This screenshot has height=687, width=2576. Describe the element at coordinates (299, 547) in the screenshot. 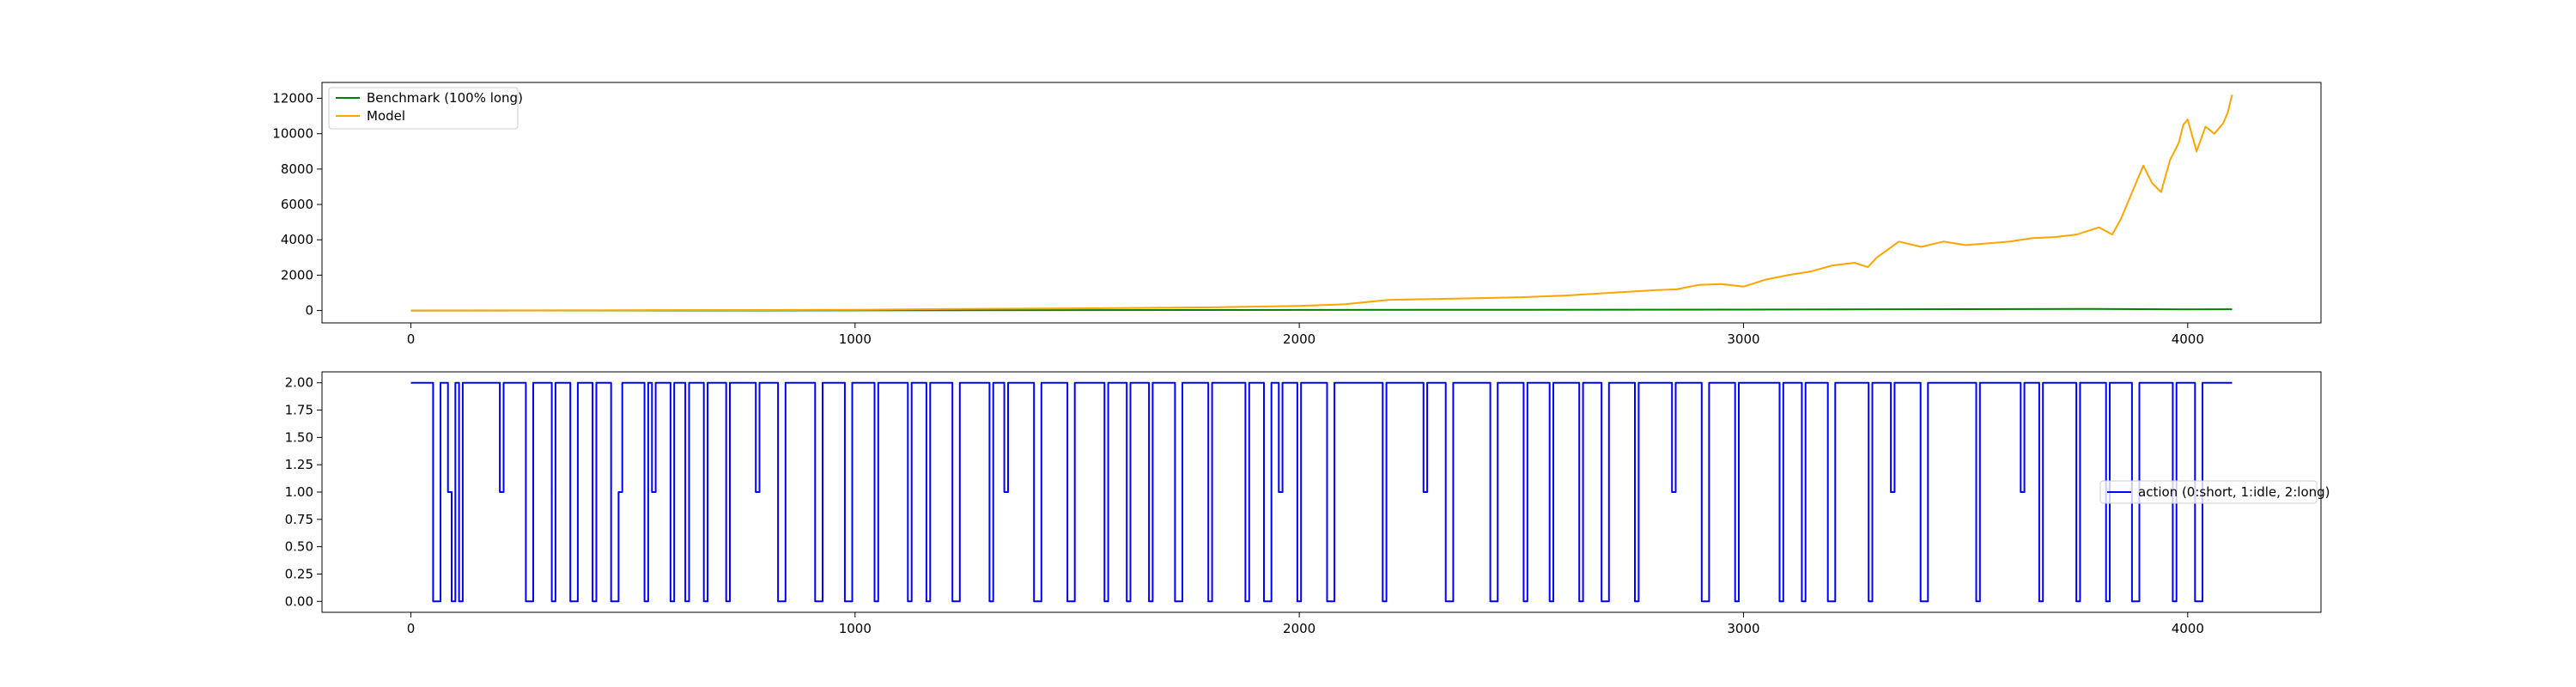

I see `y-tick-label: 0.50` at that location.